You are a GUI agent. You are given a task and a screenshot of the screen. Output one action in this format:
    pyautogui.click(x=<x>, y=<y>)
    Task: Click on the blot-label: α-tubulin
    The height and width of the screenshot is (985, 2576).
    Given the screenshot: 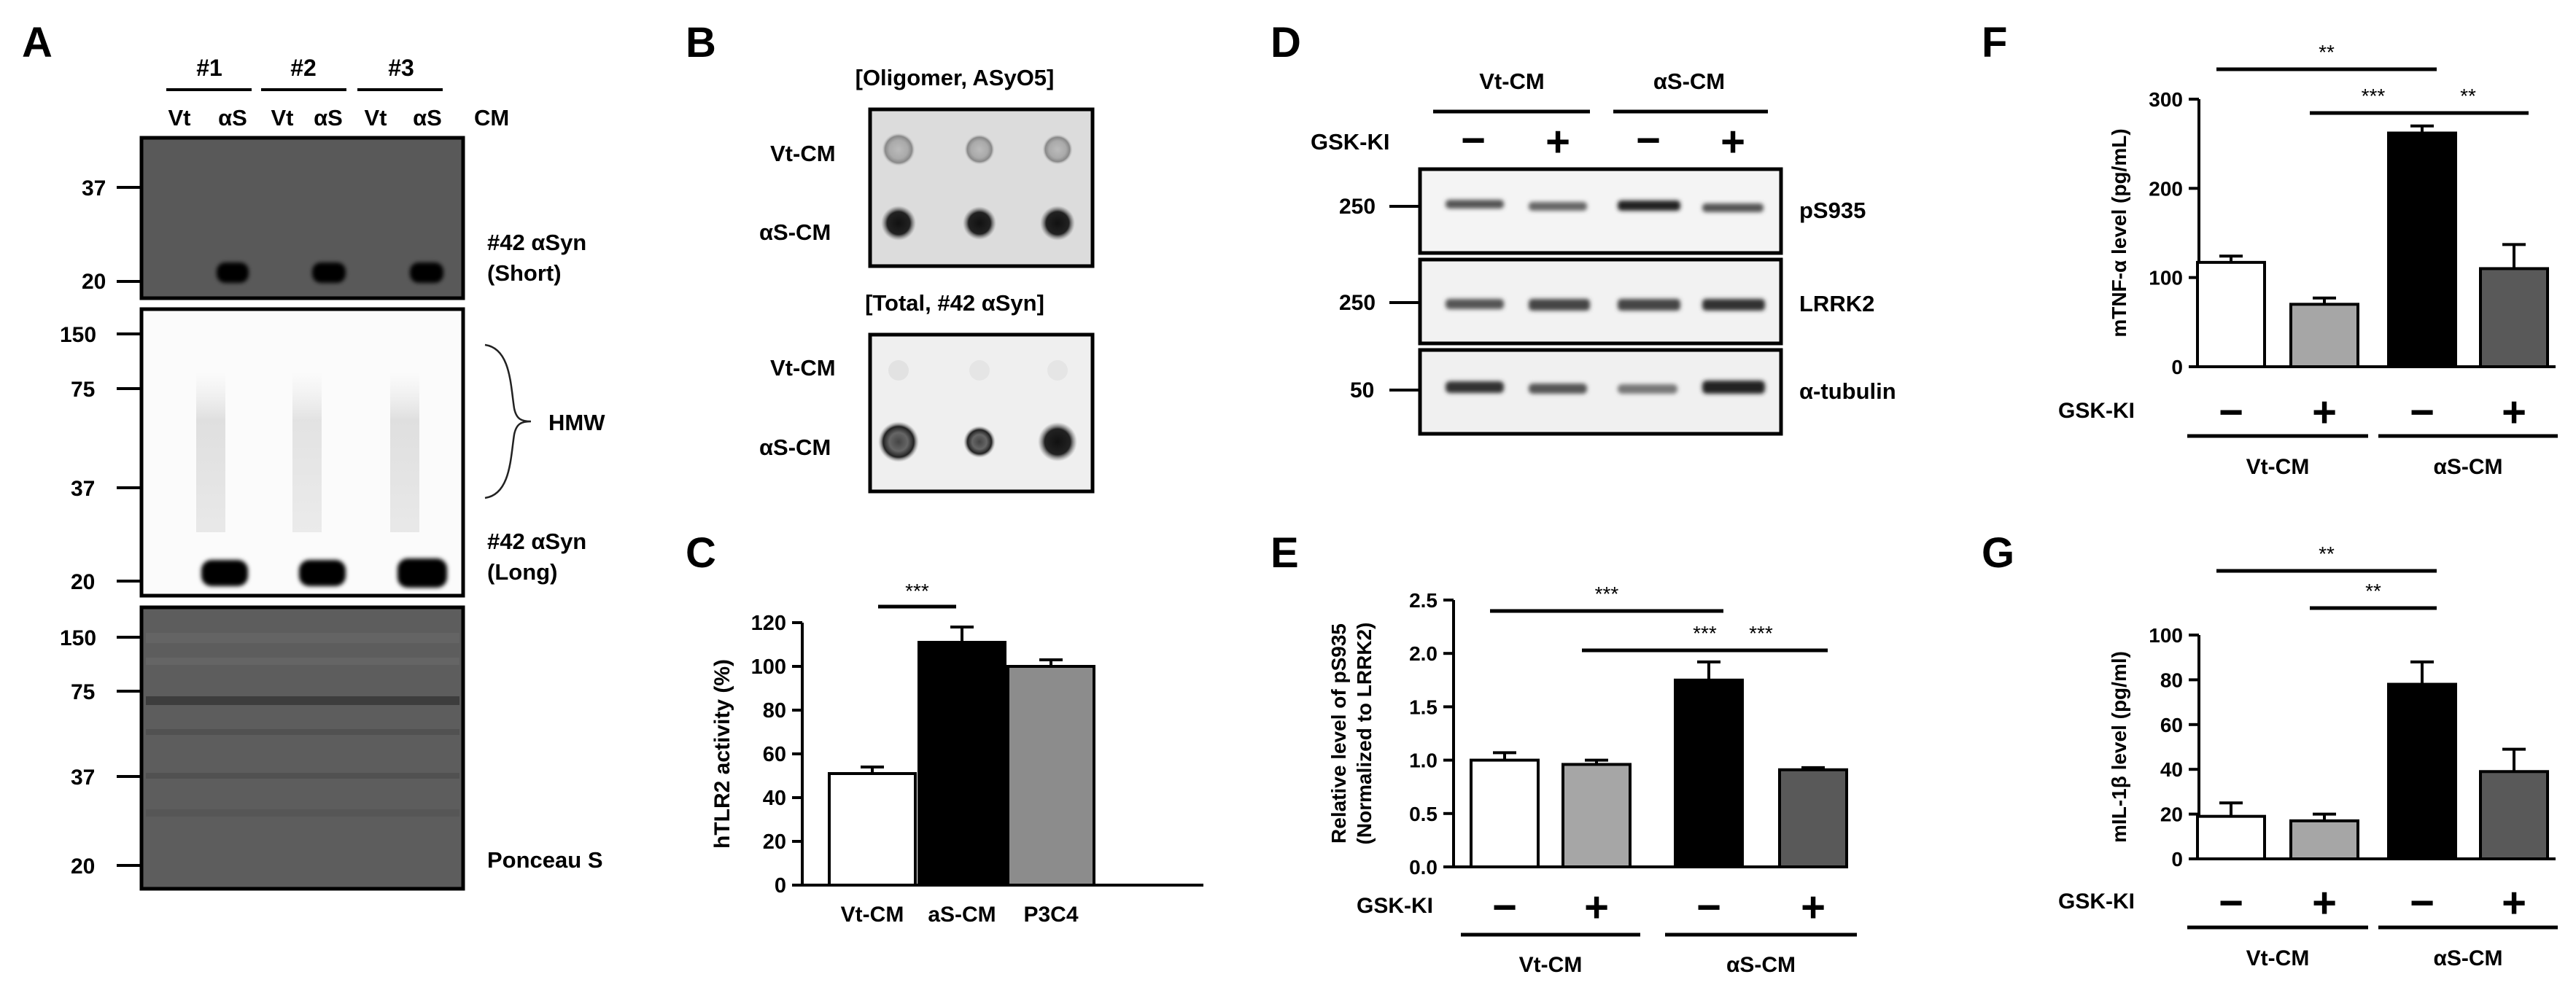 What is the action you would take?
    pyautogui.click(x=1848, y=391)
    